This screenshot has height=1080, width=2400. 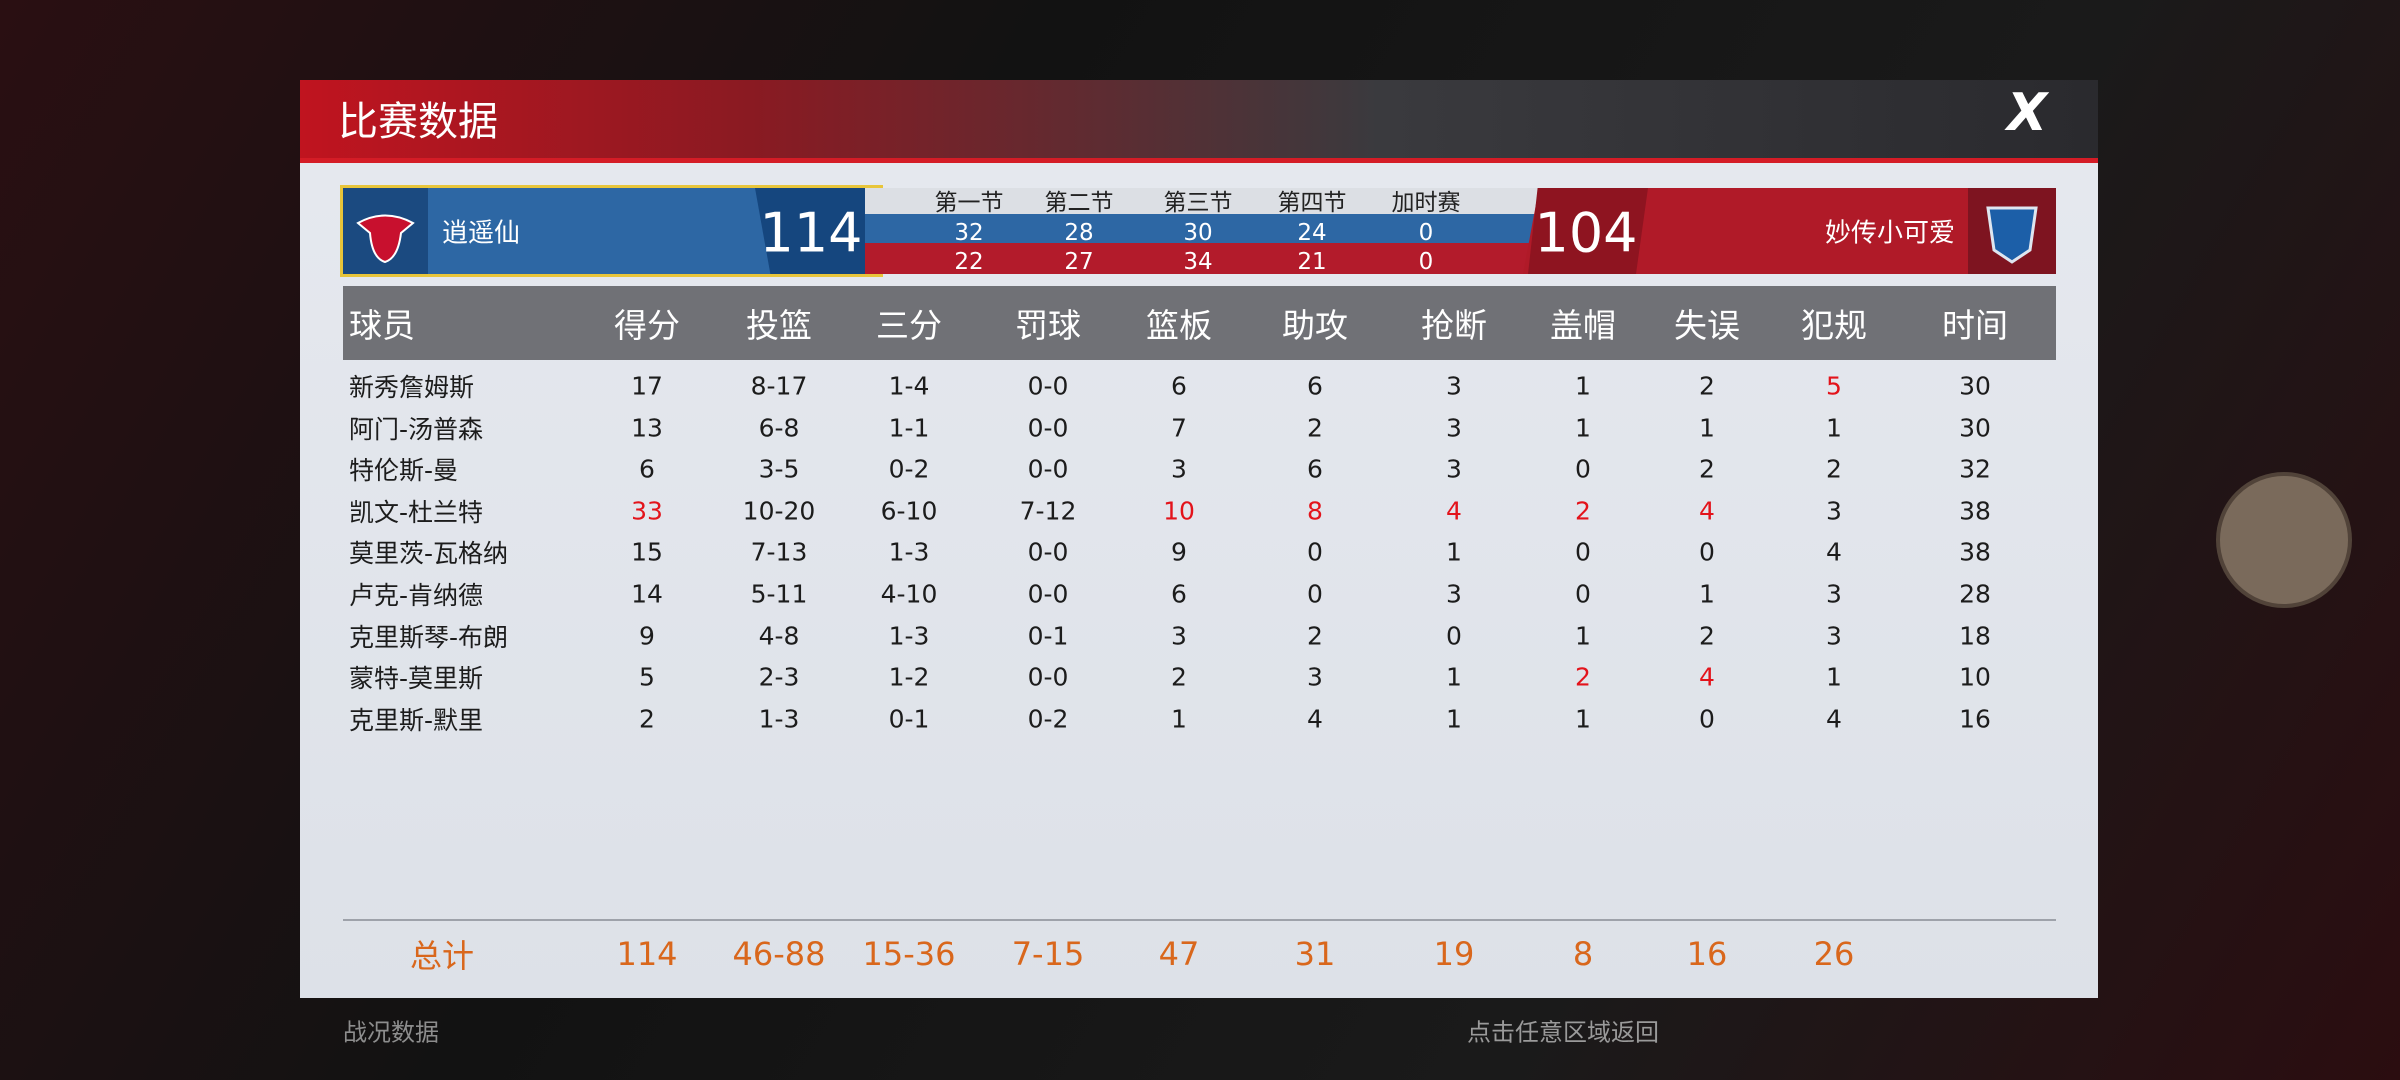 What do you see at coordinates (969, 262) in the screenshot?
I see `away-quarter-score: 22` at bounding box center [969, 262].